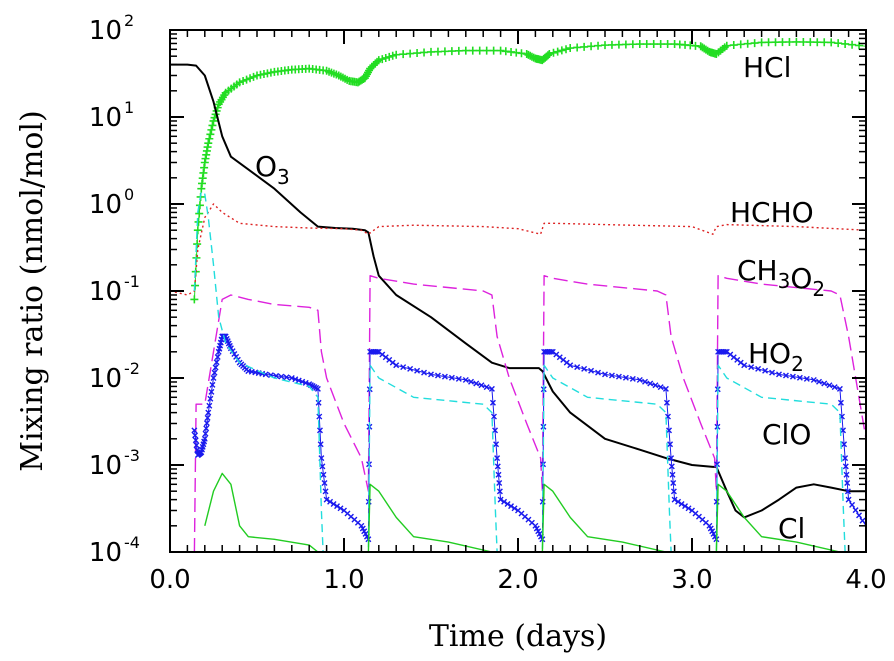 This screenshot has height=661, width=894. I want to click on y-axis-title: Mixing ratio (nmol/mol), so click(32, 290).